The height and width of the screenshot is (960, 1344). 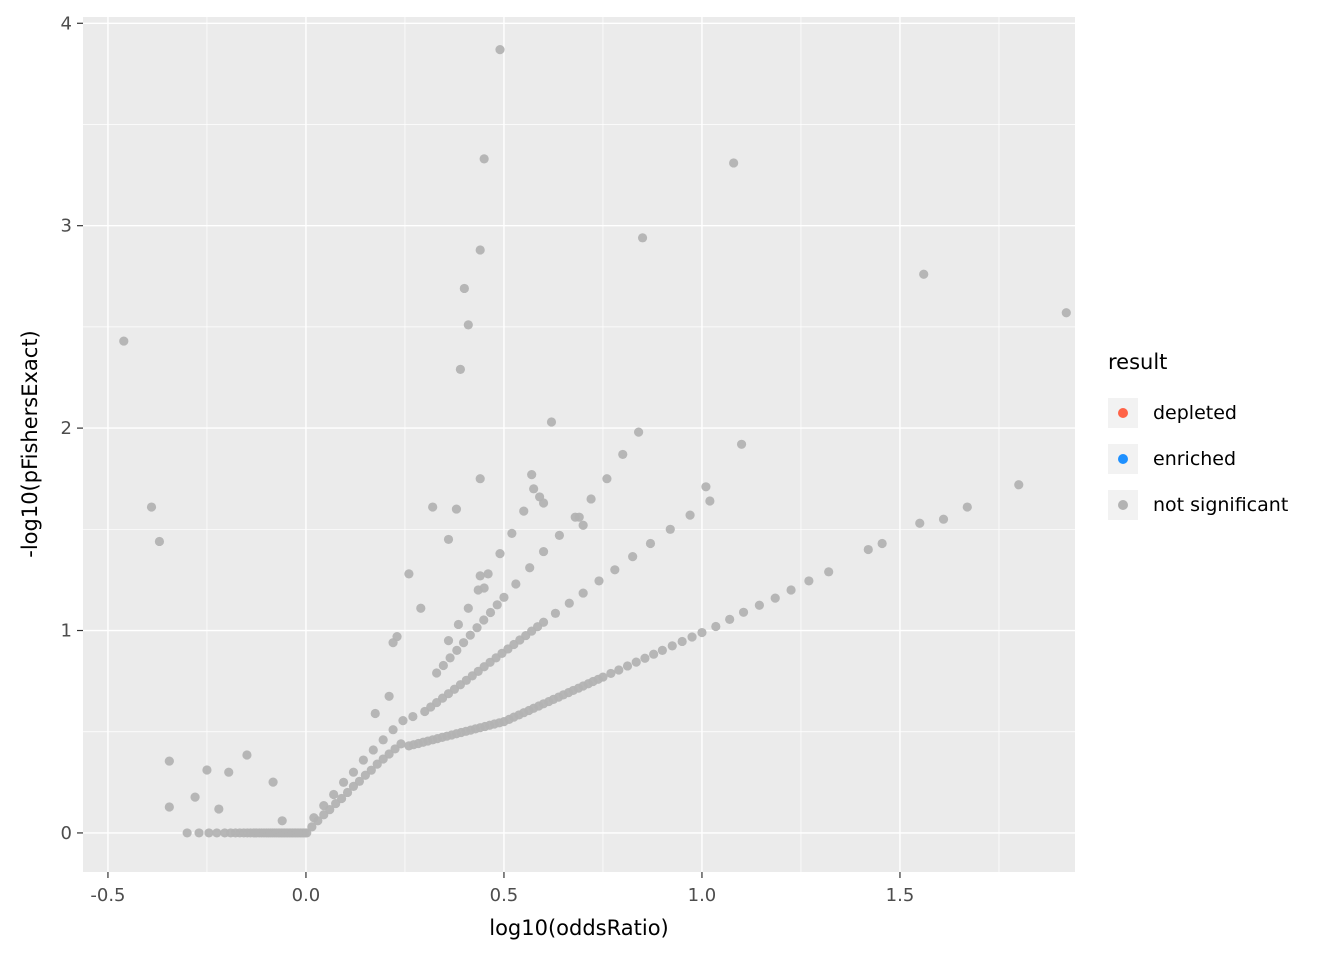 I want to click on legend-label: enriched, so click(x=1195, y=459).